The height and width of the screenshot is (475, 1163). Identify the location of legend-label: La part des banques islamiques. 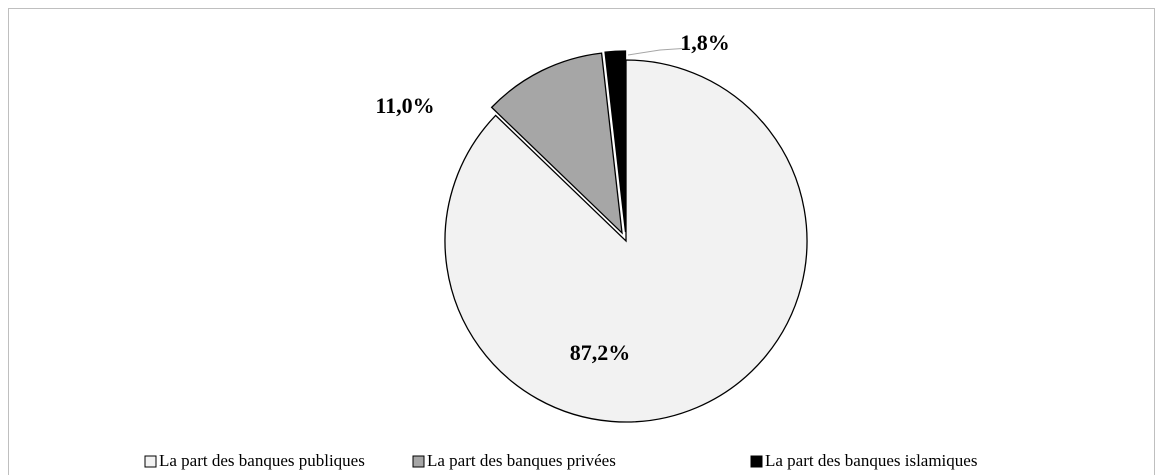
(871, 460).